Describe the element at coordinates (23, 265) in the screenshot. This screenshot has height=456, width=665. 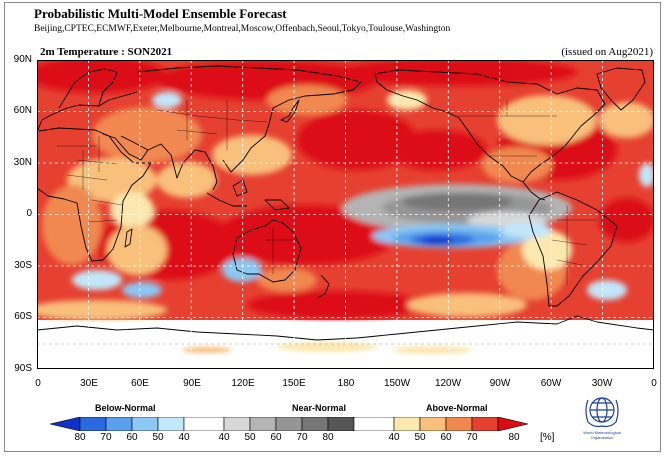
I see `lat-label-30s: 30S` at that location.